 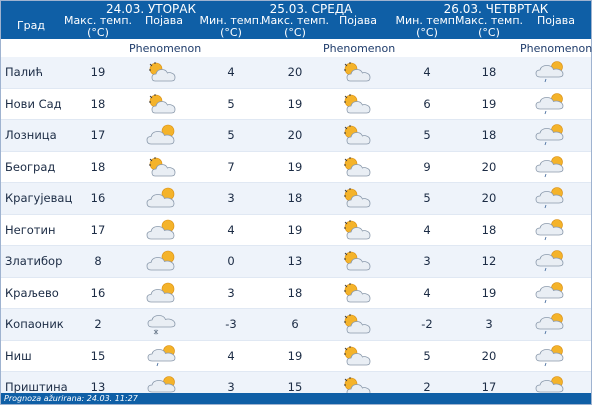 I want to click on d3-min-temp: 3, so click(x=427, y=261).